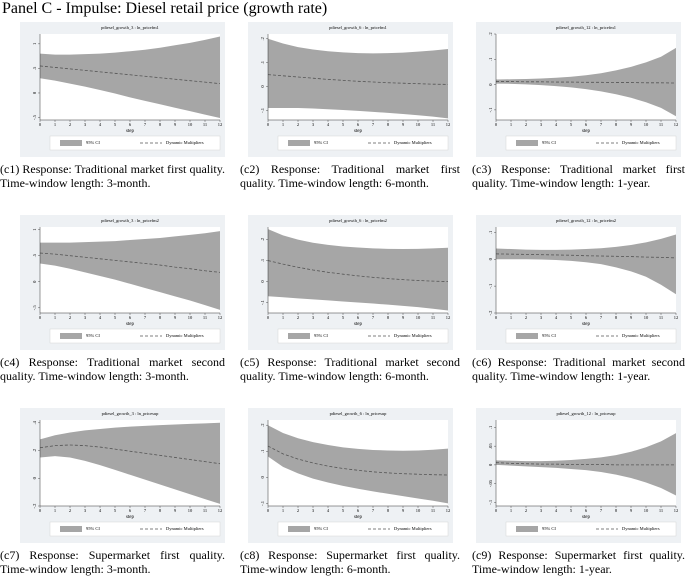 The height and width of the screenshot is (576, 685). I want to click on y-tick-label: -.5, so click(34, 117).